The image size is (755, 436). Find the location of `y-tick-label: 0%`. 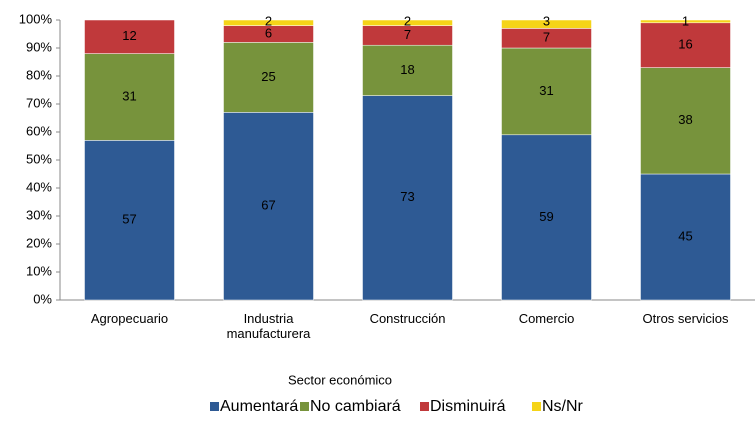

y-tick-label: 0% is located at coordinates (42, 298).